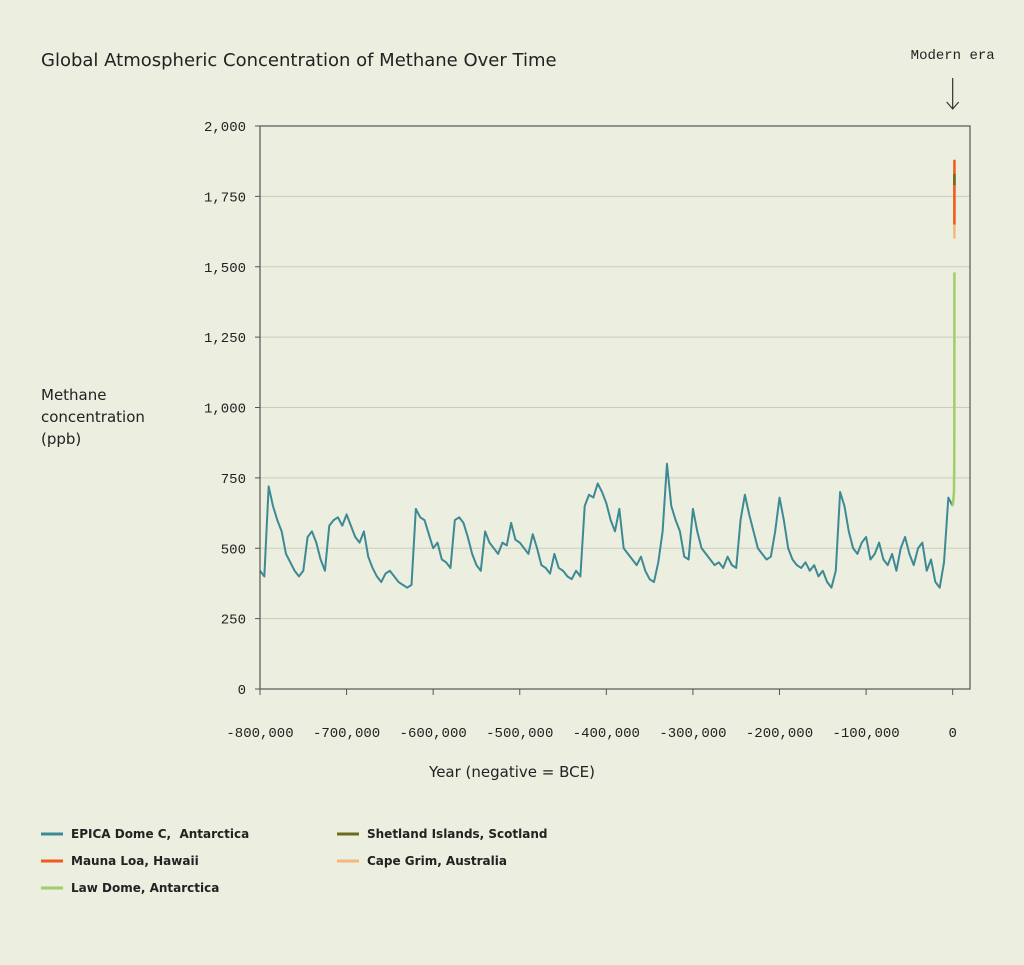 This screenshot has width=1024, height=965. I want to click on y-tick-label: 500, so click(233, 550).